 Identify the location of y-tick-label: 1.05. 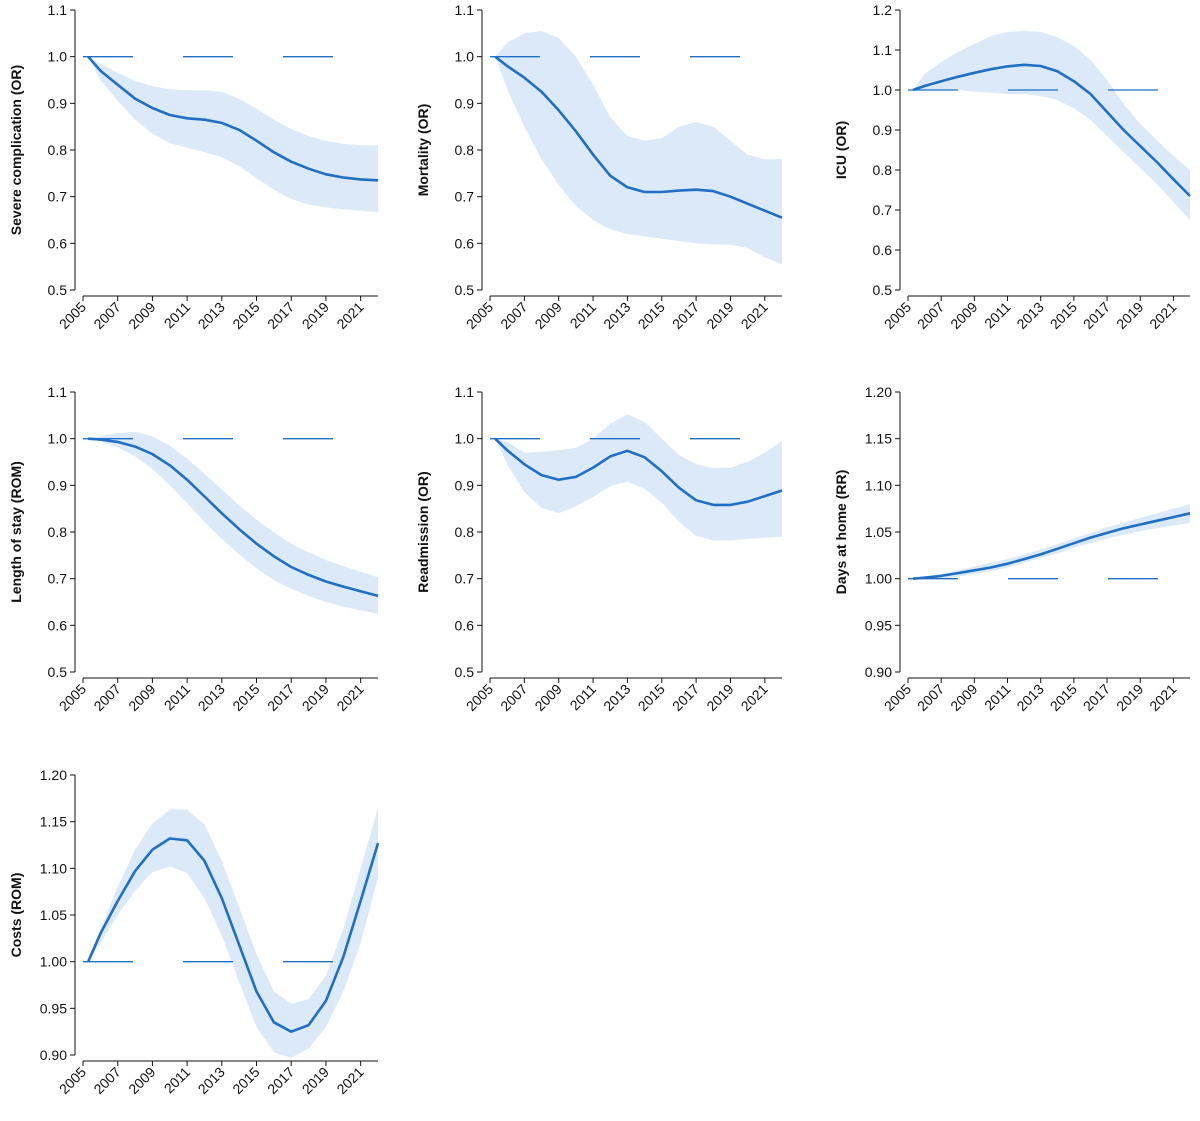
(878, 532).